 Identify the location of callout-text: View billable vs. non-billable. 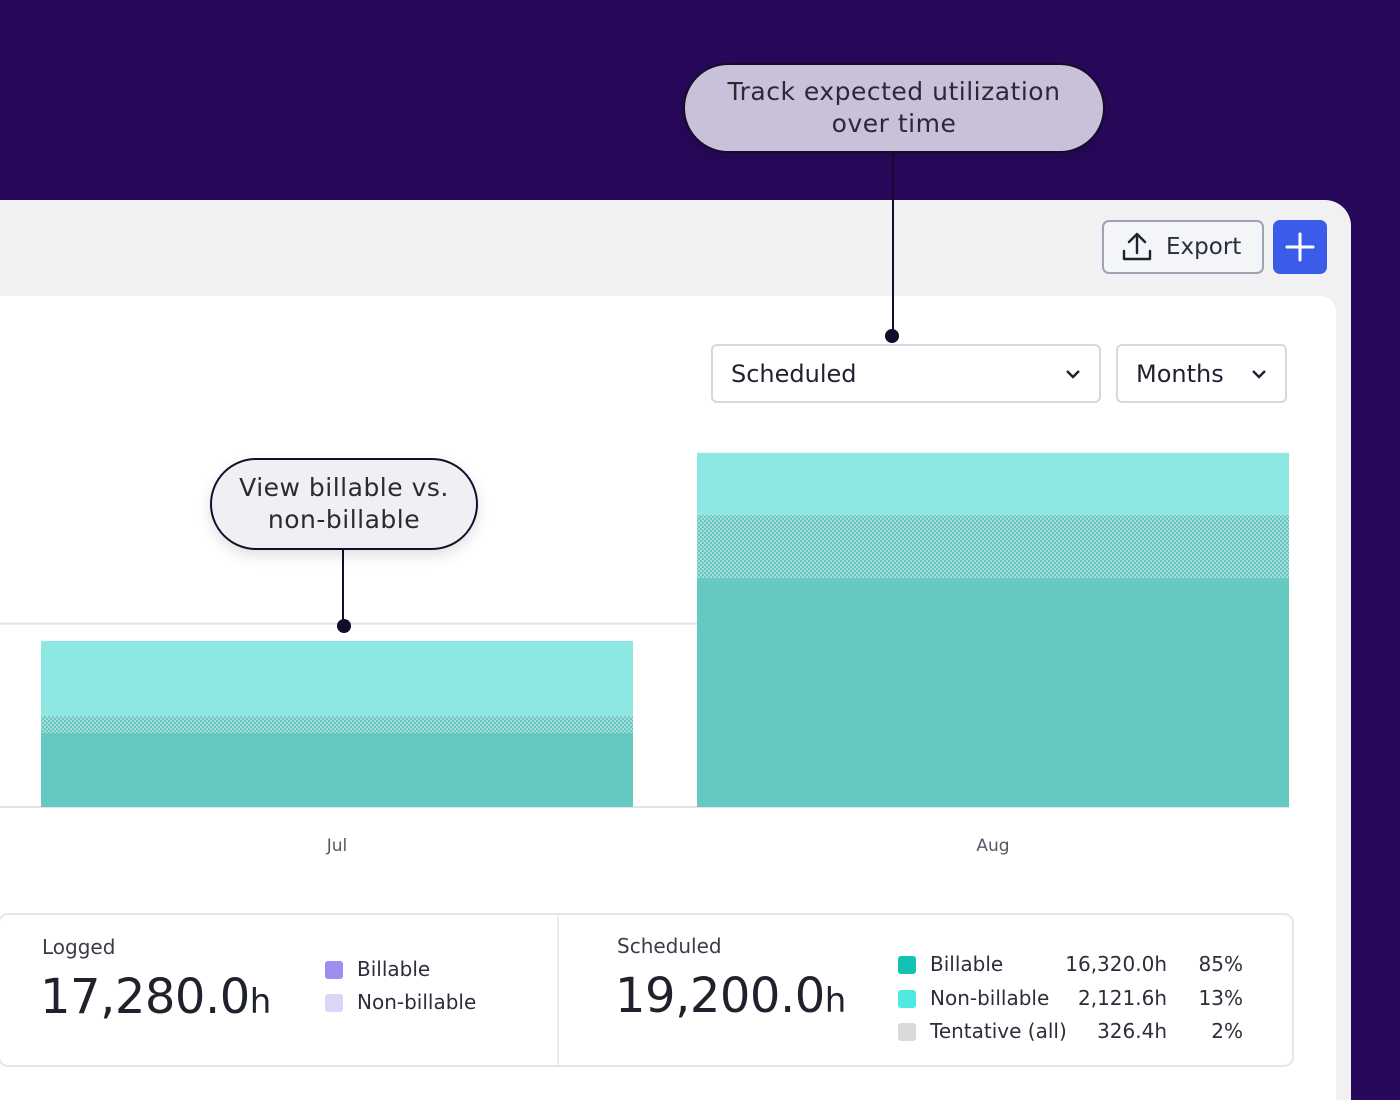
(344, 503).